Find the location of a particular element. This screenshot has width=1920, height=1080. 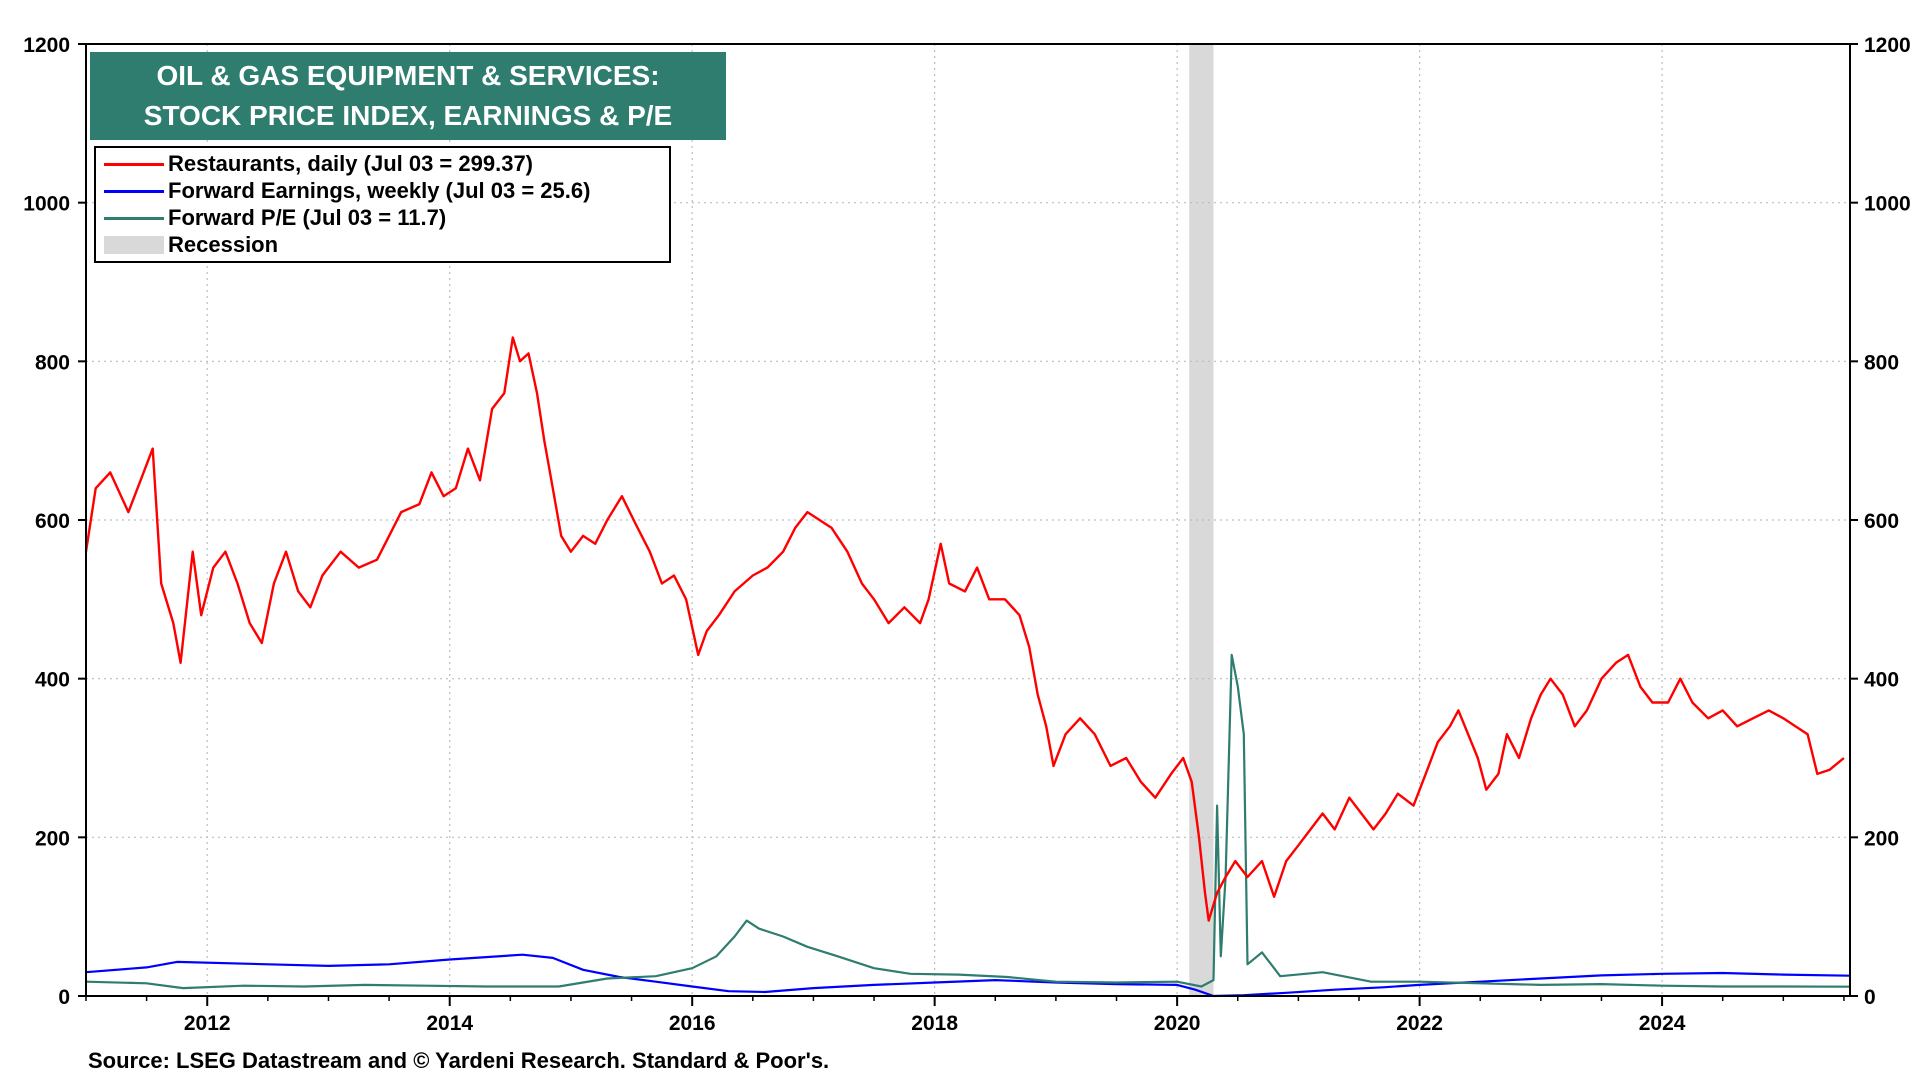

legend-label-forward-pe: Forward P/E (Jul 03 = 11.7) is located at coordinates (307, 217).